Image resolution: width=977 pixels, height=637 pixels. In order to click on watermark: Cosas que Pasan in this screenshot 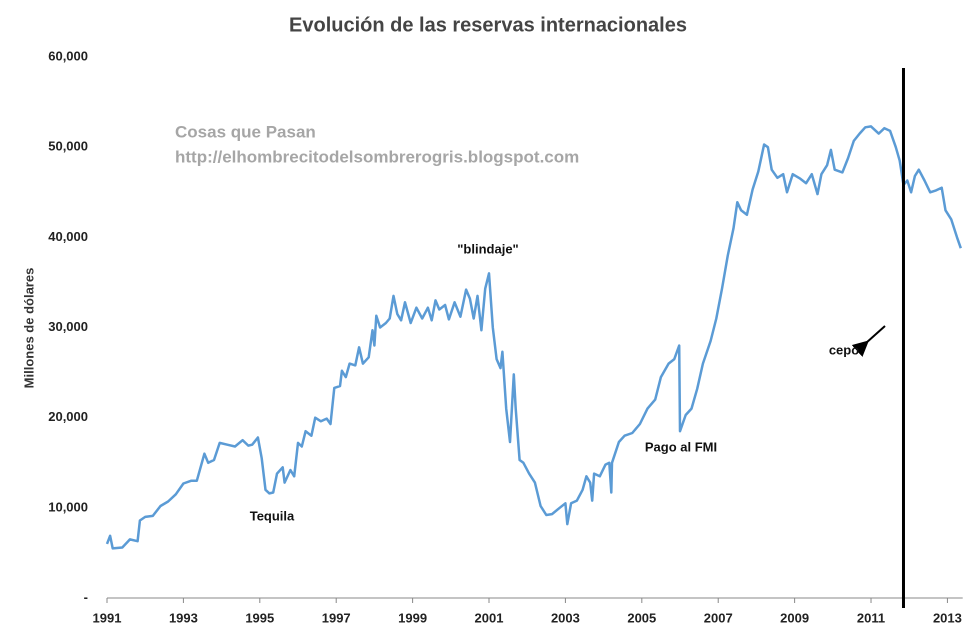, I will do `click(245, 131)`.